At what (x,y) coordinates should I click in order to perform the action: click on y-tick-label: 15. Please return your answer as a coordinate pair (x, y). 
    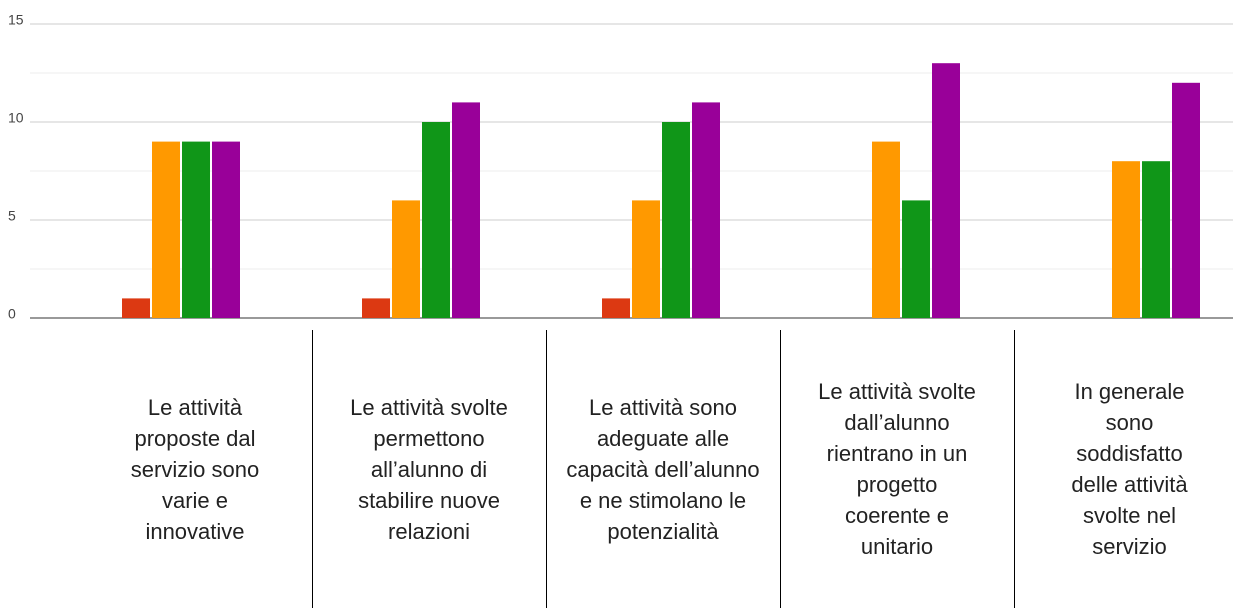
    Looking at the image, I should click on (16, 20).